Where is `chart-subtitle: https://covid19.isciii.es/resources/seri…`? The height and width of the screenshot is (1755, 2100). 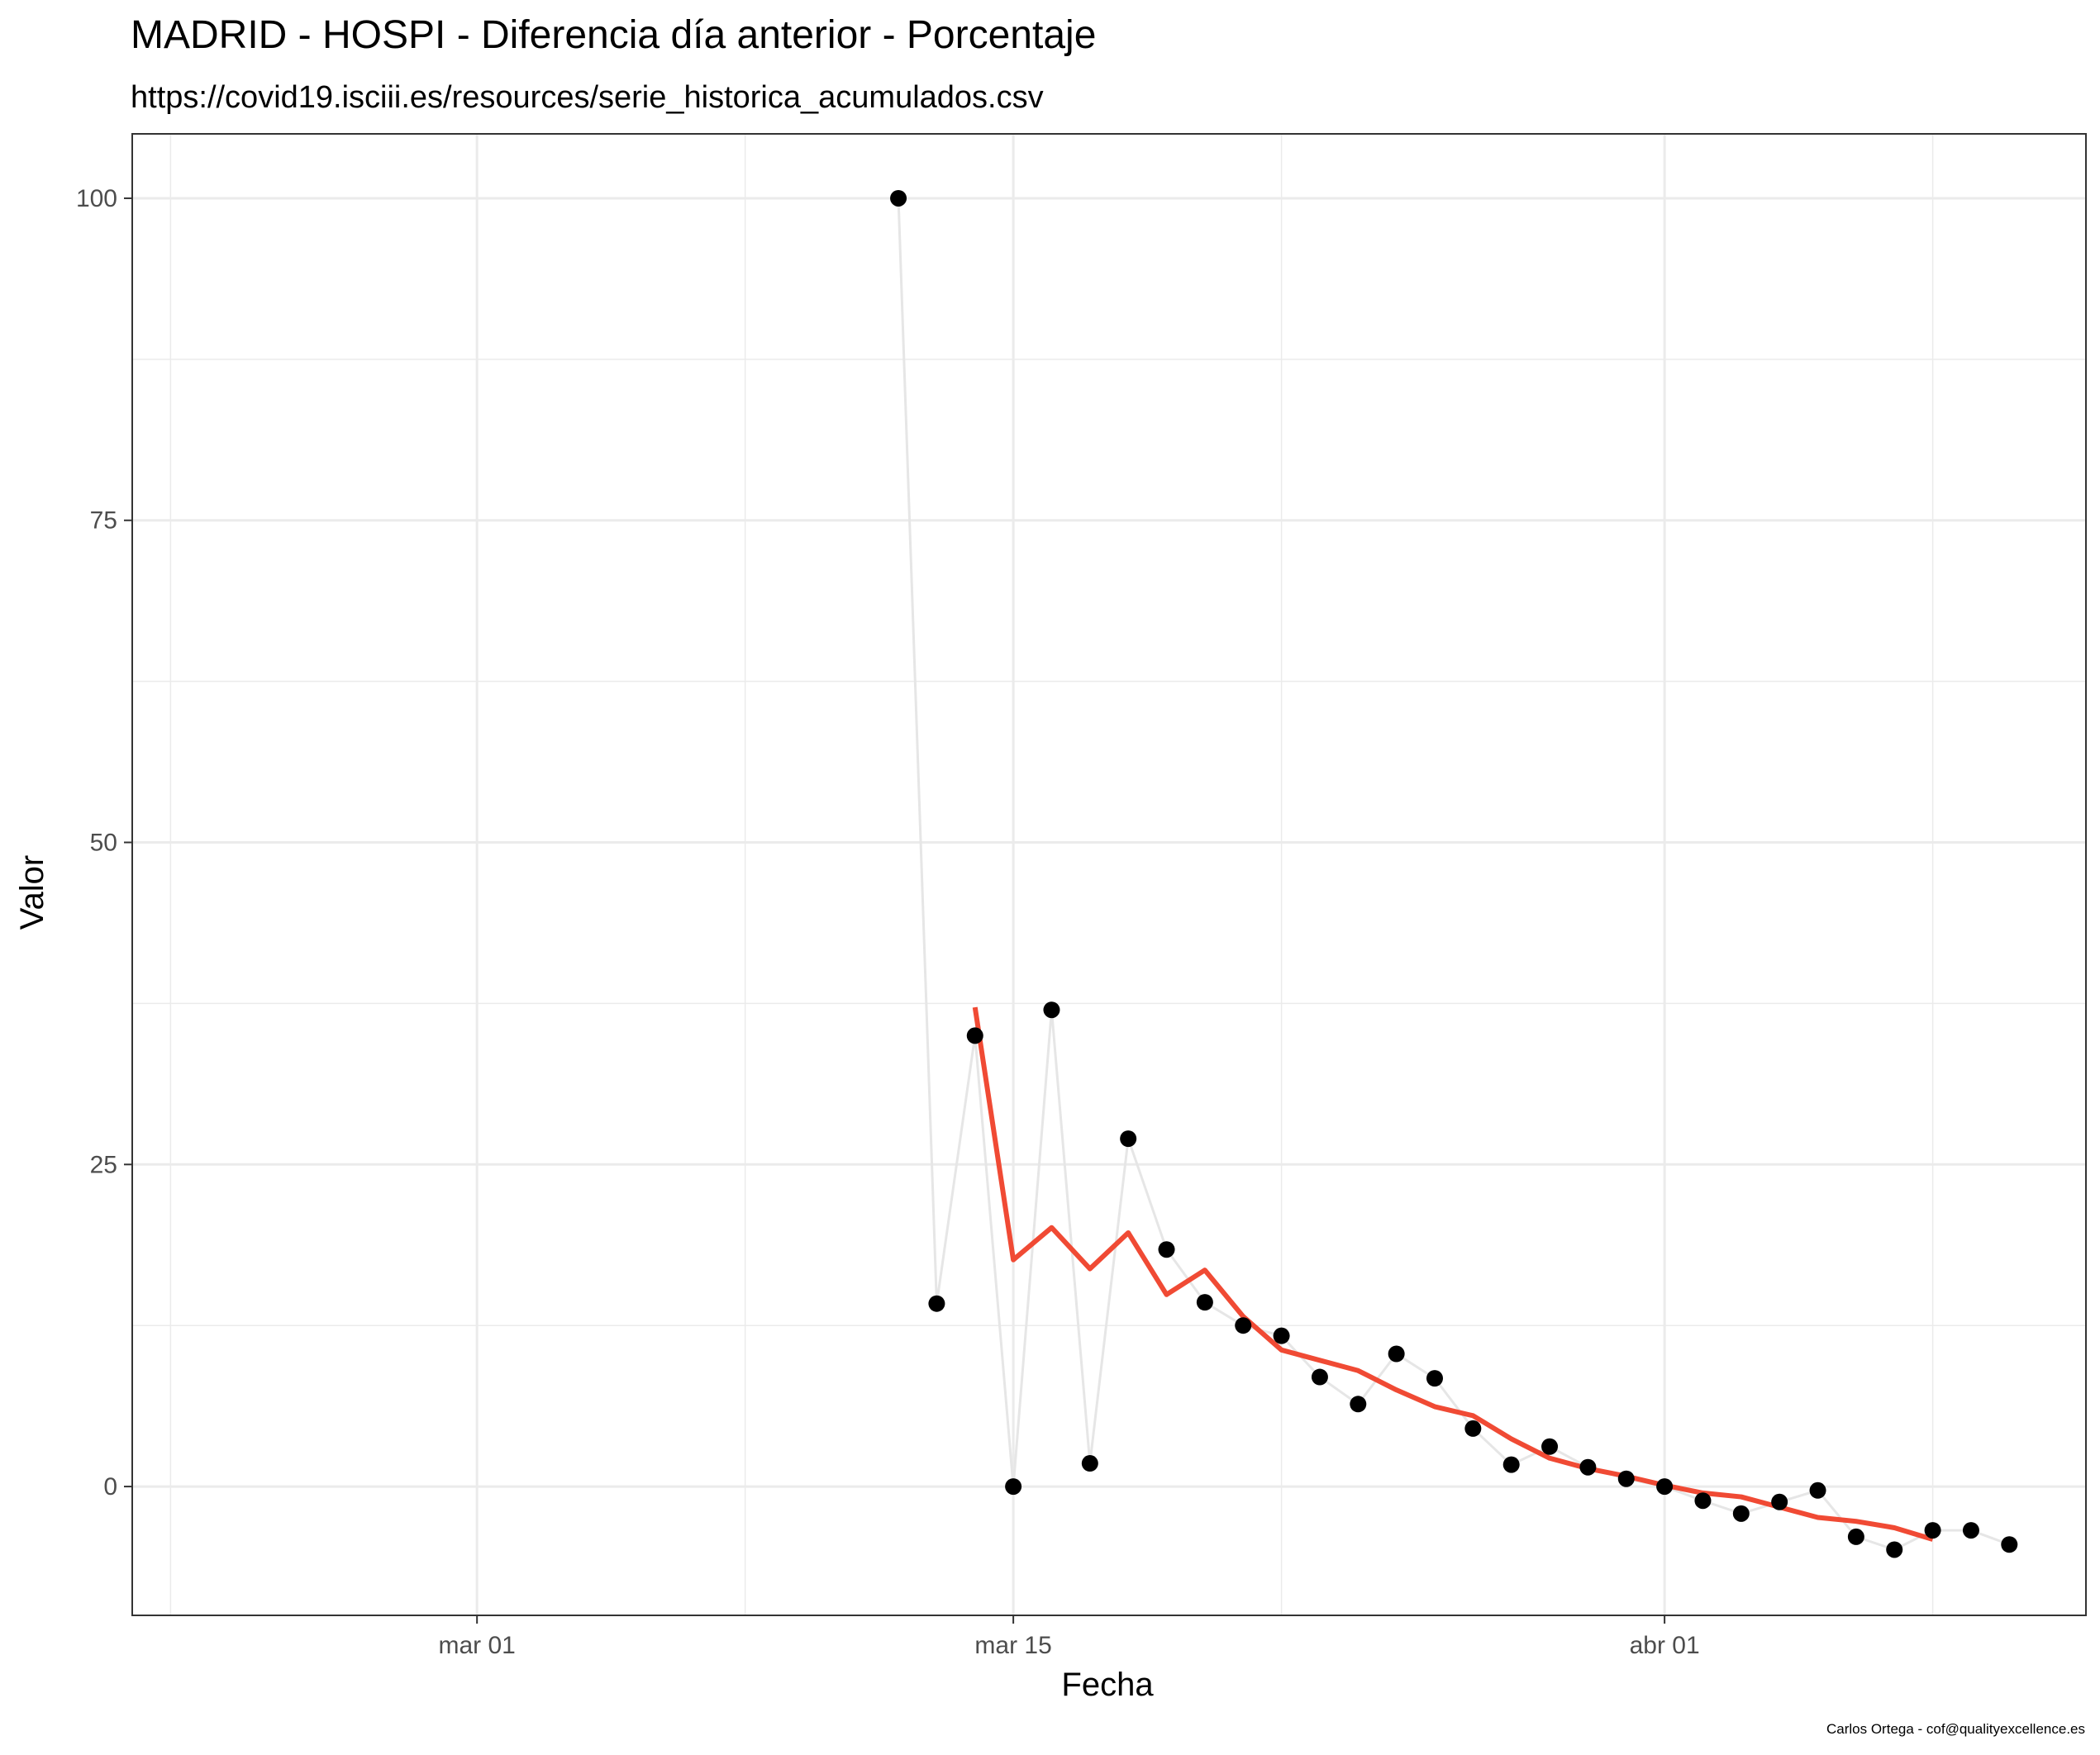
chart-subtitle: https://covid19.isciii.es/resources/seri… is located at coordinates (587, 97).